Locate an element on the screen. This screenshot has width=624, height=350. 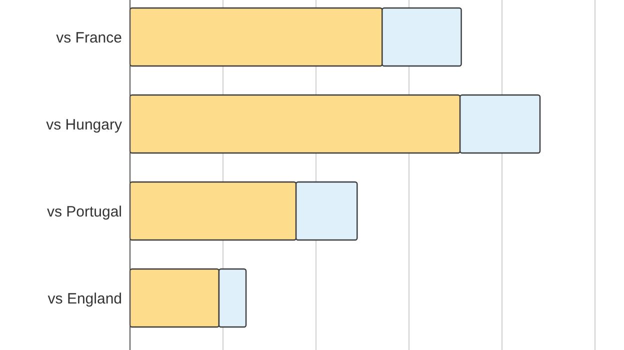
y-tick-label: vs France is located at coordinates (89, 37).